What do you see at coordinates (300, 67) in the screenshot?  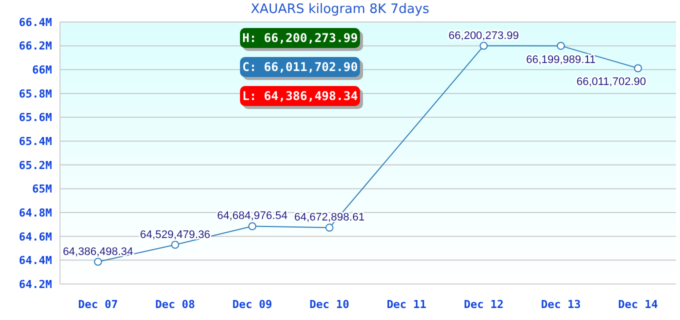 I see `annotation: C: 66,011,702.90` at bounding box center [300, 67].